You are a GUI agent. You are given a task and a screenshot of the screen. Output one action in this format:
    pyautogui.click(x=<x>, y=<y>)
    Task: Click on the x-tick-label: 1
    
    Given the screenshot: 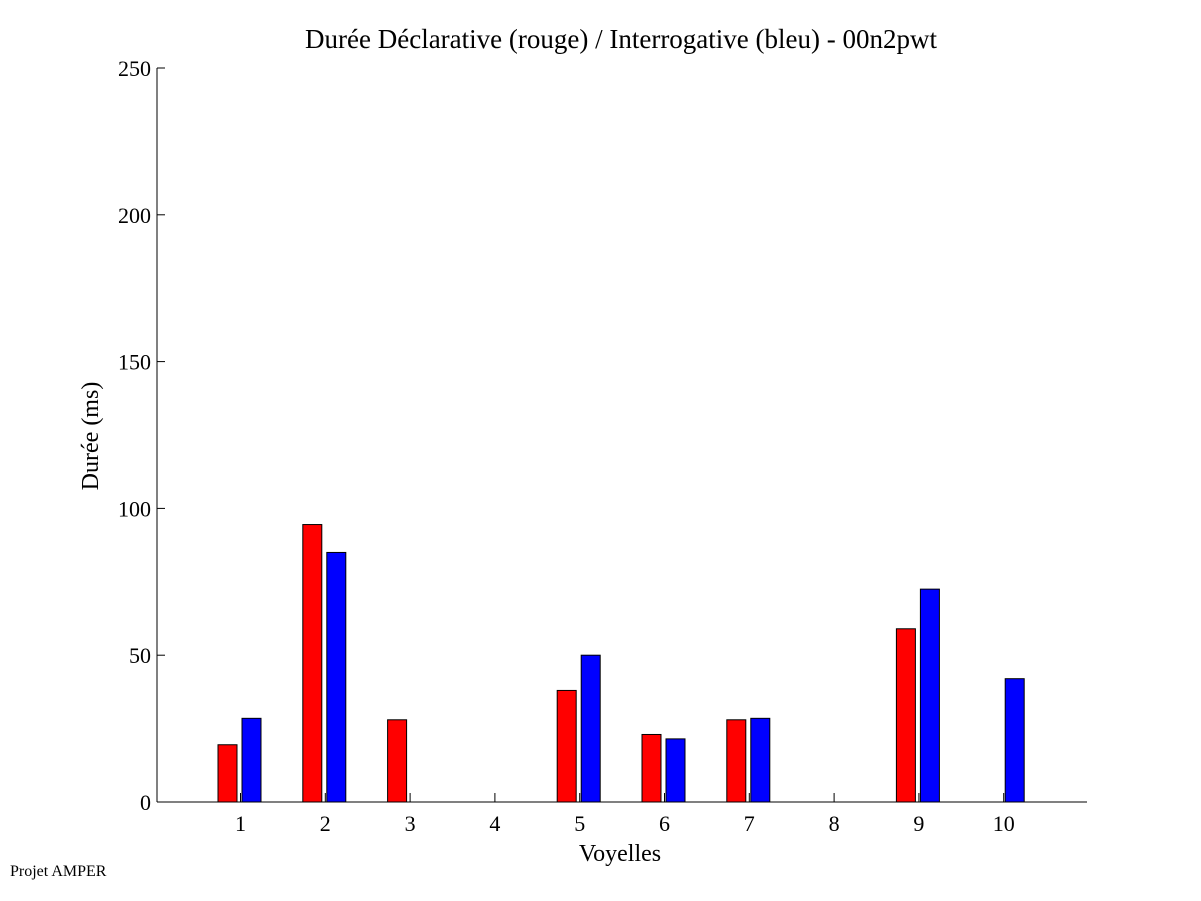 What is the action you would take?
    pyautogui.click(x=240, y=823)
    